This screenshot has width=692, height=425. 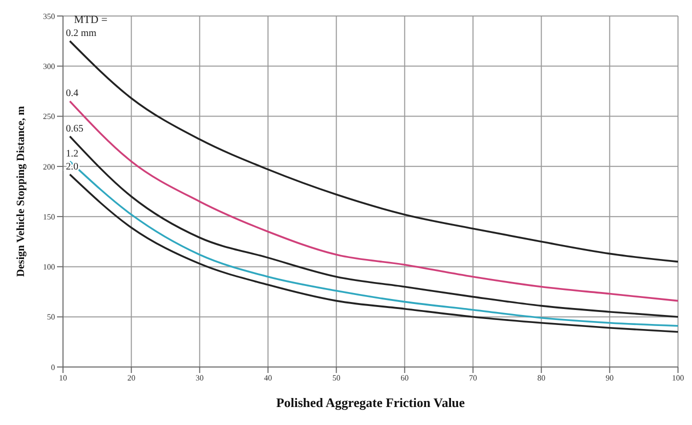 What do you see at coordinates (131, 378) in the screenshot?
I see `x-tick-label: 20` at bounding box center [131, 378].